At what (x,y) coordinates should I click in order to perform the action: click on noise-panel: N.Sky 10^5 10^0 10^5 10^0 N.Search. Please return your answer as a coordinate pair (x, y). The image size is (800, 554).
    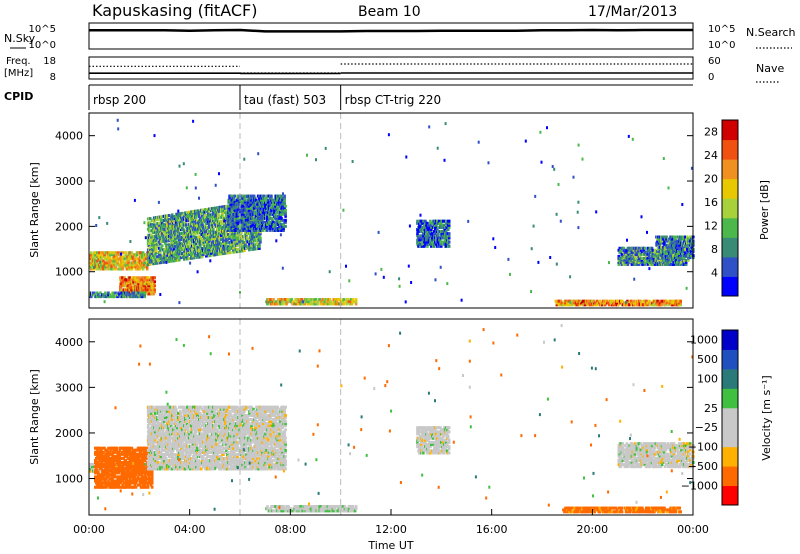
    Looking at the image, I should click on (400, 36).